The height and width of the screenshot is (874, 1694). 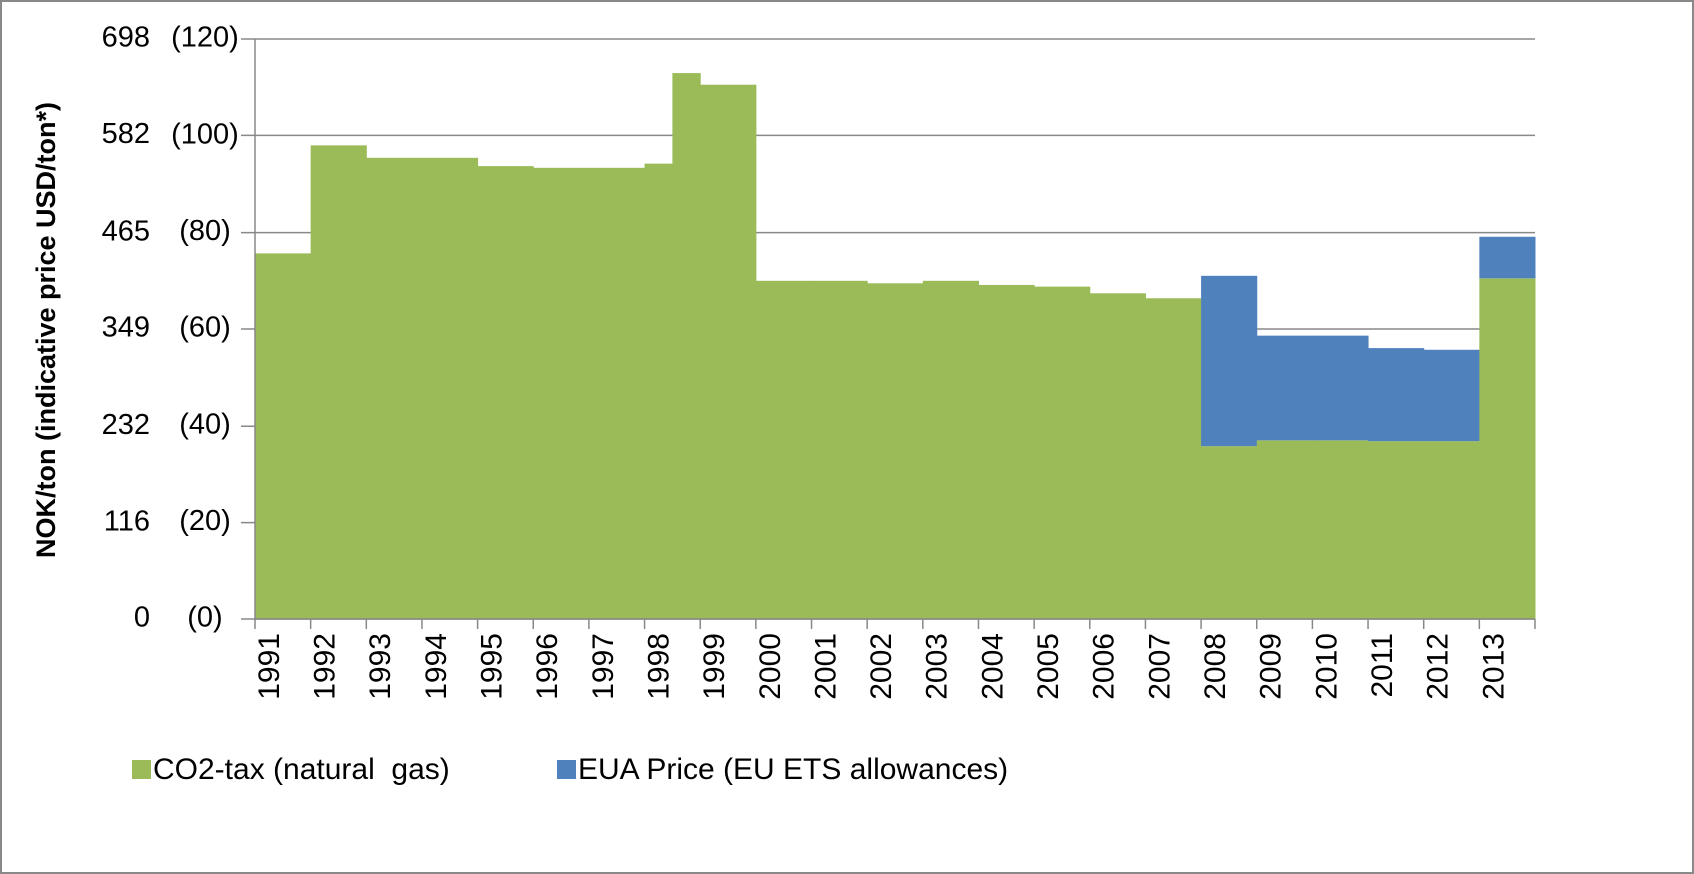 What do you see at coordinates (325, 666) in the screenshot?
I see `x-tick-label: 1992` at bounding box center [325, 666].